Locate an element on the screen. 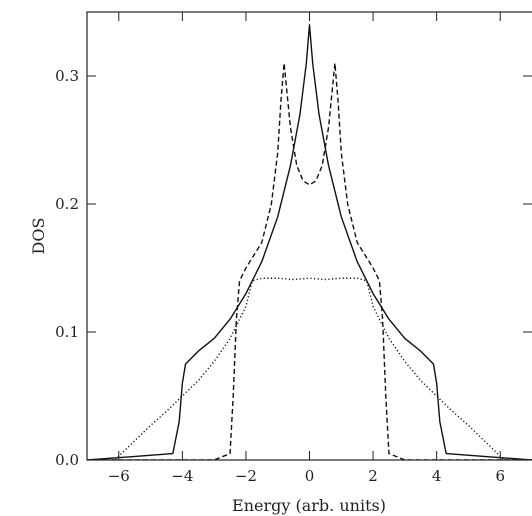 Image resolution: width=532 pixels, height=516 pixels. x-tick-label: −6 is located at coordinates (119, 476).